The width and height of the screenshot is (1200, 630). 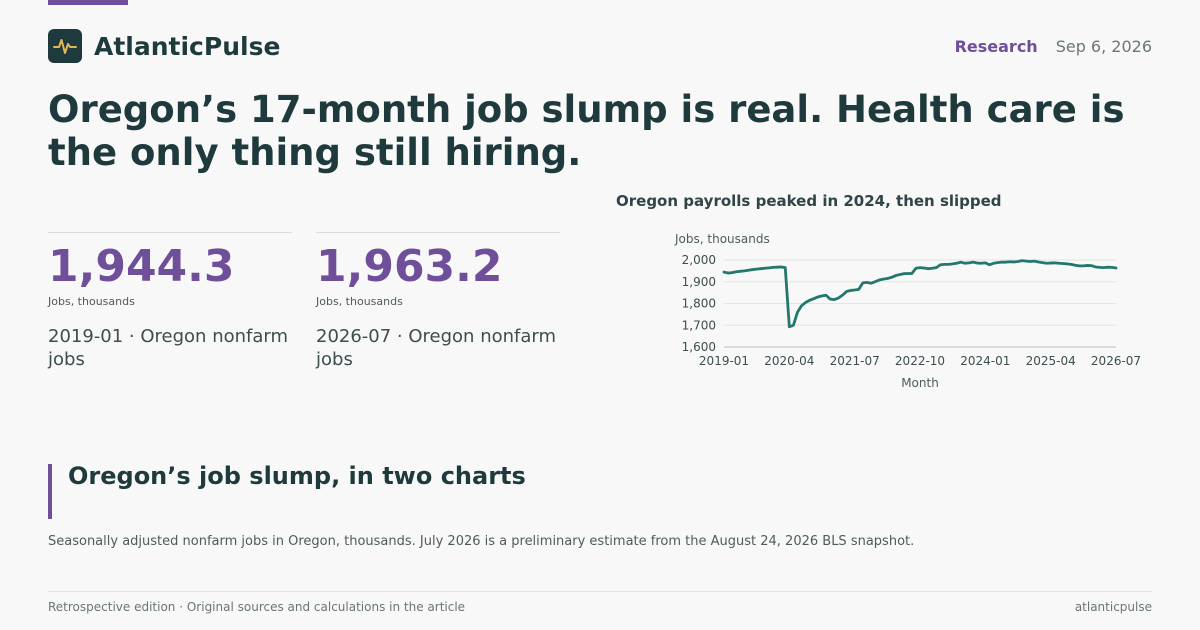 I want to click on x-tick-label: 2022-10, so click(x=920, y=361).